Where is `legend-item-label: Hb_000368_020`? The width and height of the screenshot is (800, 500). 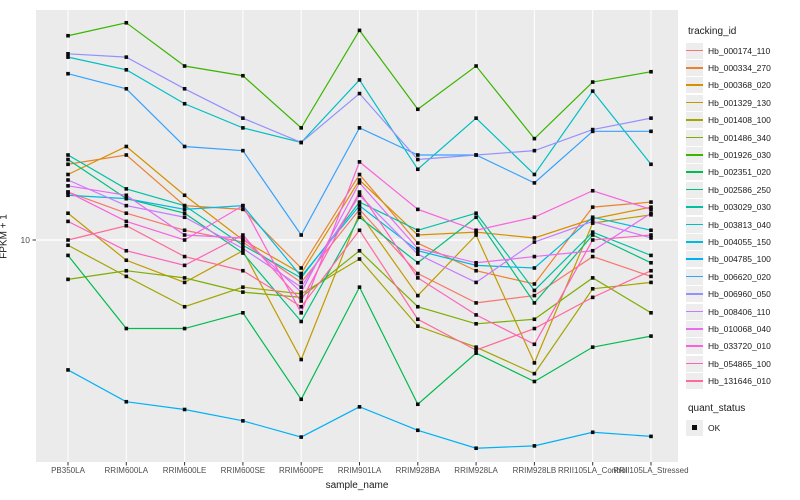
legend-item-label: Hb_000368_020 is located at coordinates (739, 85).